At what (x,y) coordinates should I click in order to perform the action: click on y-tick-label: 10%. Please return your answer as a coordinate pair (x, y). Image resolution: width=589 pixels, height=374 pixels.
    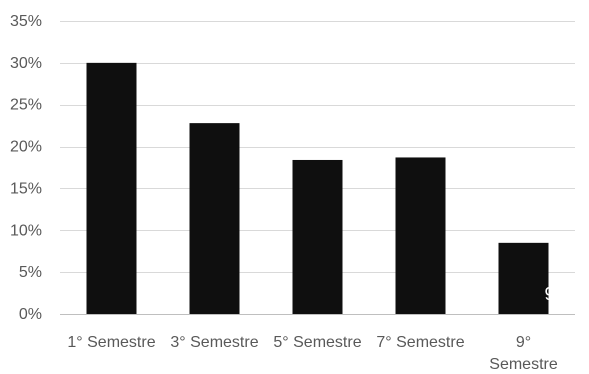
    Looking at the image, I should click on (26, 230).